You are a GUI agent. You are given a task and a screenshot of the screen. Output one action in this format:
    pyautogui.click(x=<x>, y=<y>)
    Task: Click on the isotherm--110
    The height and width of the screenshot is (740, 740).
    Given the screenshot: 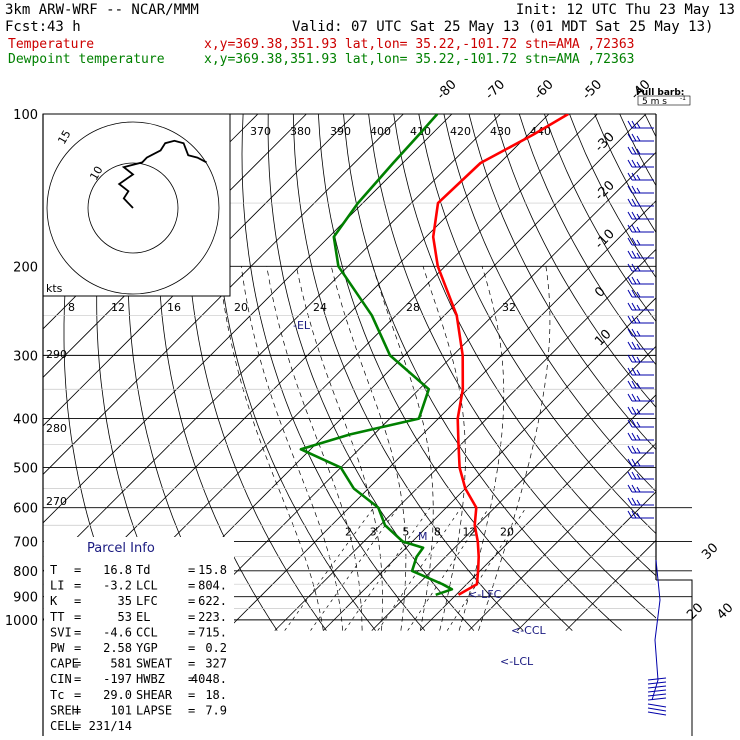 What is the action you would take?
    pyautogui.click(x=175, y=246)
    